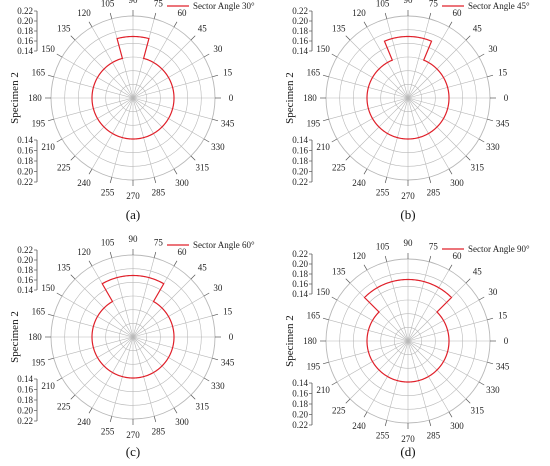 This screenshot has height=466, width=550. I want to click on angle-tick-label: 180, so click(35, 337).